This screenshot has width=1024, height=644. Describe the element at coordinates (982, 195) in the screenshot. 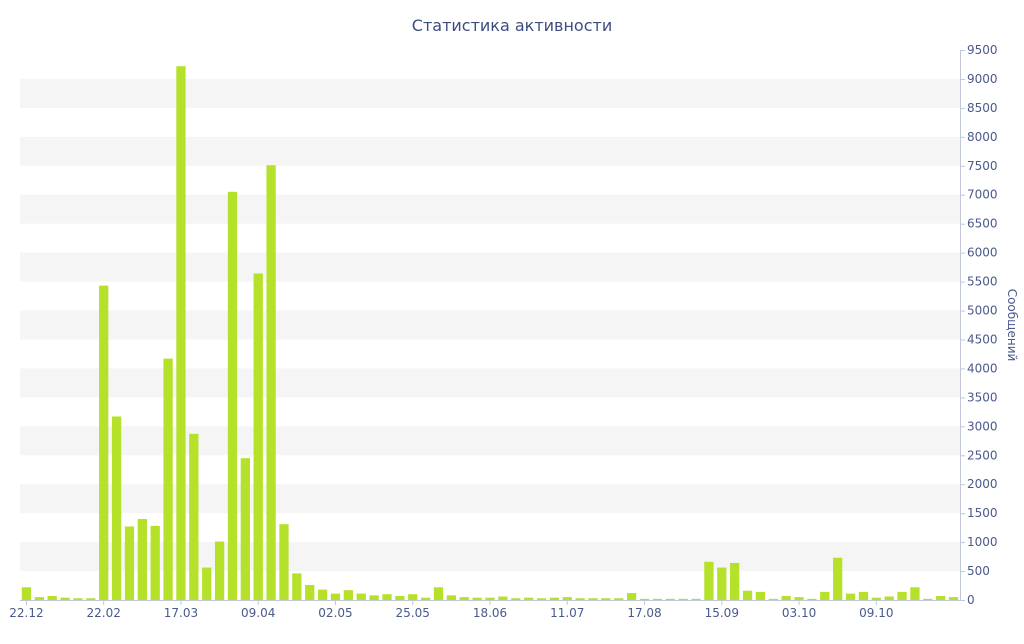

I see `y-tick-label: 7000` at that location.